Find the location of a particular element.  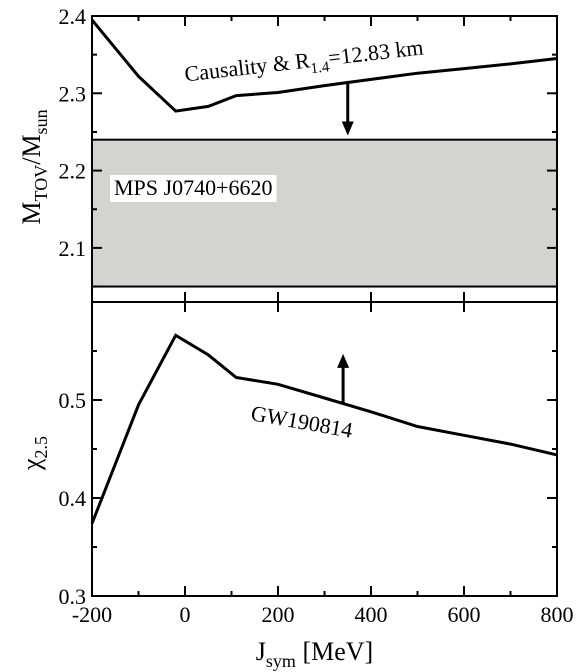

annot-tail: =12.83 km is located at coordinates (376, 52).